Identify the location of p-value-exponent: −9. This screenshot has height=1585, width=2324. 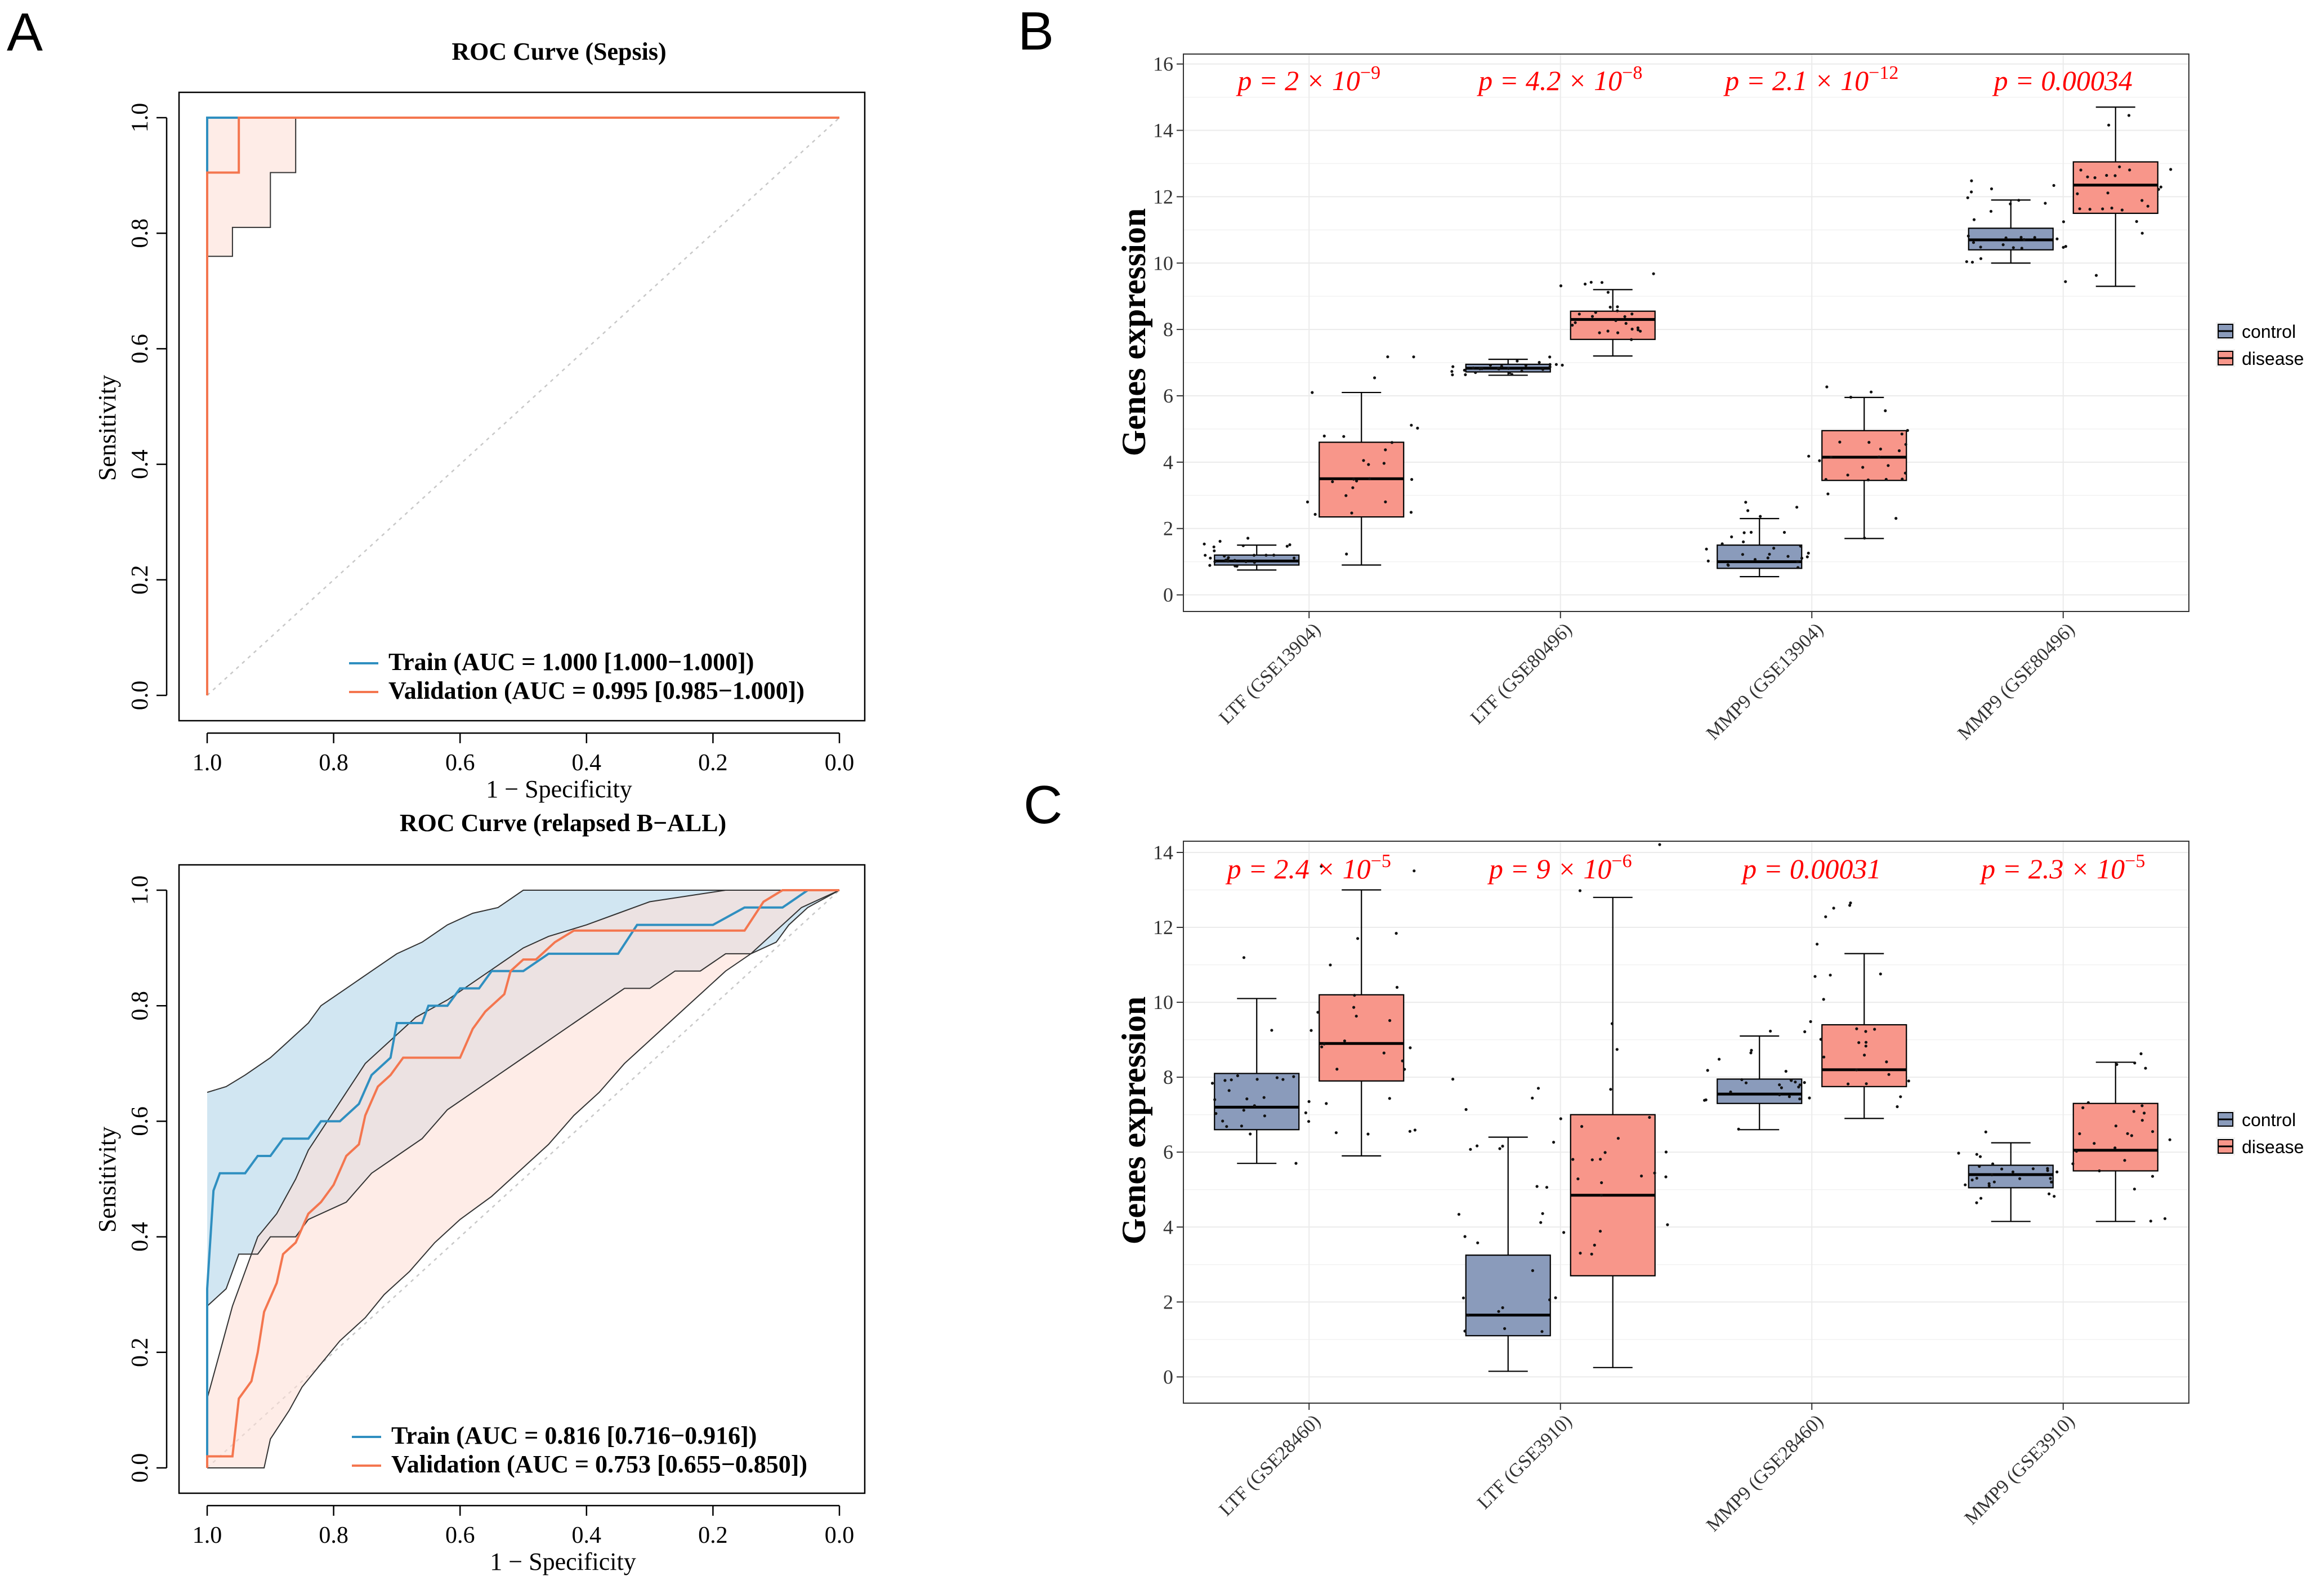
(1370, 72).